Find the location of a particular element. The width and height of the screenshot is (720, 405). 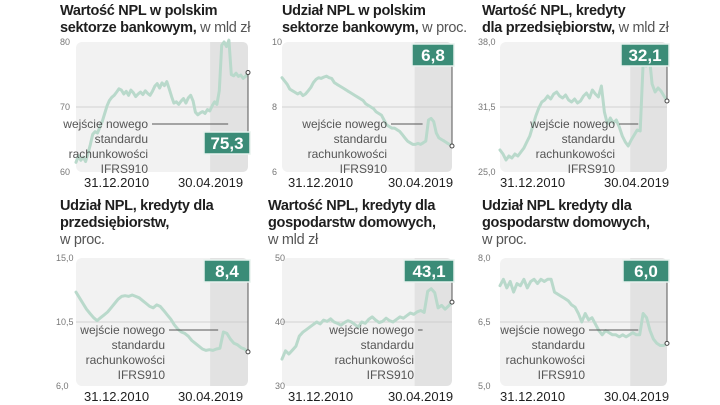

y-tick-label: 6 is located at coordinates (274, 172).